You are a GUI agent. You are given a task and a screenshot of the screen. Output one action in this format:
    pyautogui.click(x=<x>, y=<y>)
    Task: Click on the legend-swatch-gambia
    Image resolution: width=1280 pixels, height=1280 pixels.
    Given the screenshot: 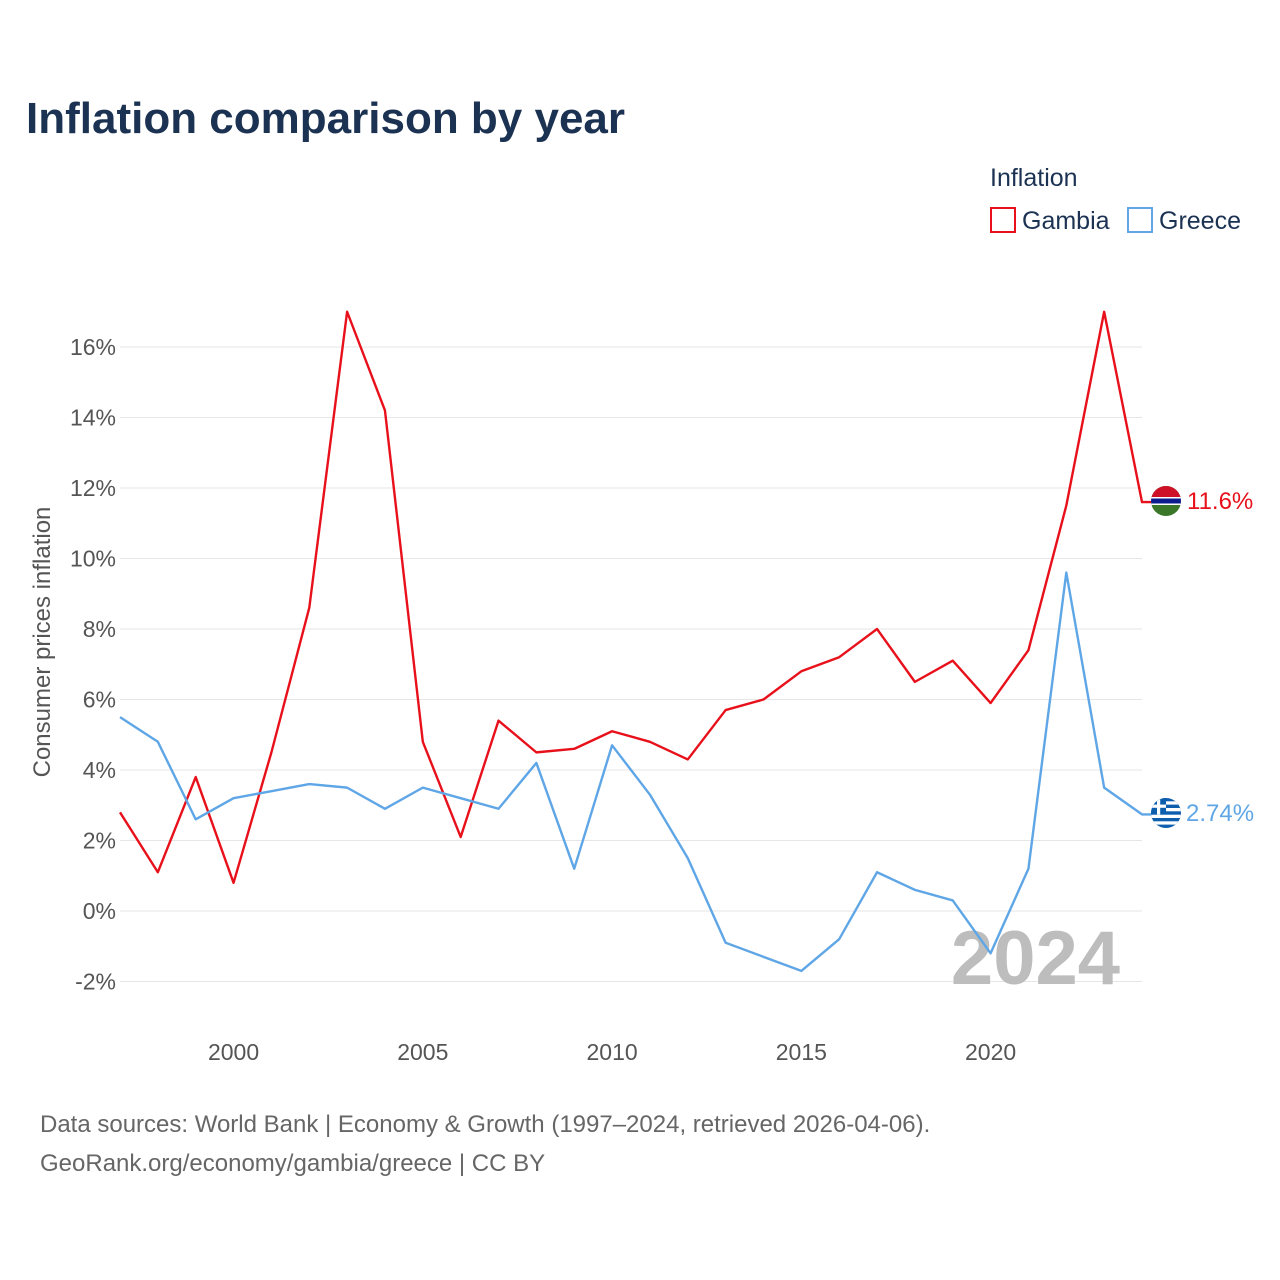 What is the action you would take?
    pyautogui.click(x=1003, y=220)
    